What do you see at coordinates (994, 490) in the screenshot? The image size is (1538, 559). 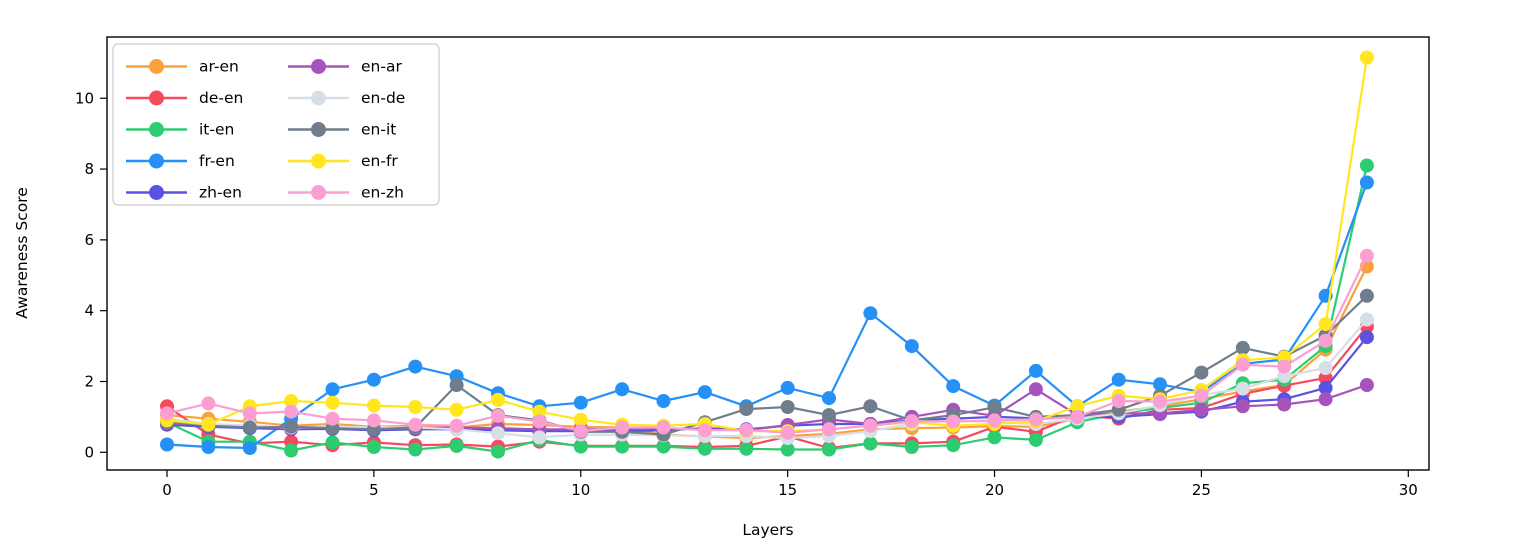 I see `x-axis-tick-label: 20` at bounding box center [994, 490].